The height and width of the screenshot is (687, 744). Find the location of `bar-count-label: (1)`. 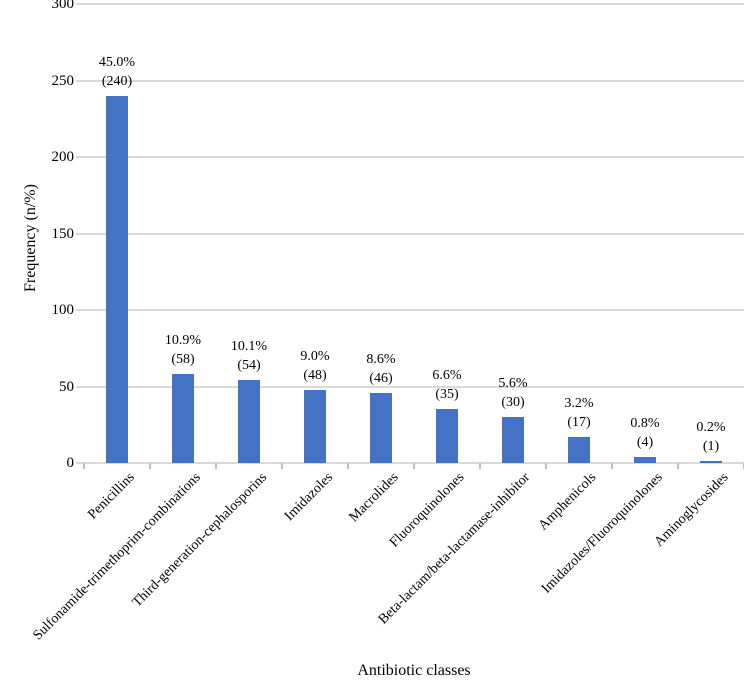

bar-count-label: (1) is located at coordinates (711, 446).